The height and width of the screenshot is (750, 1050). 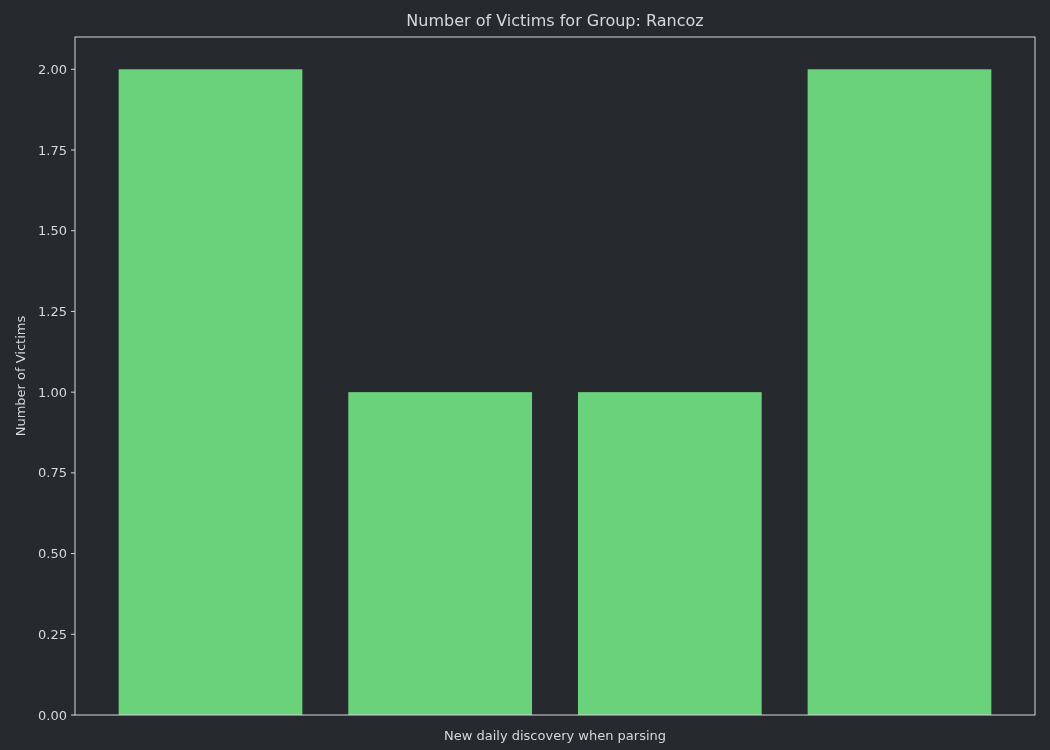 What do you see at coordinates (52, 473) in the screenshot?
I see `y-tick-label: 0.75` at bounding box center [52, 473].